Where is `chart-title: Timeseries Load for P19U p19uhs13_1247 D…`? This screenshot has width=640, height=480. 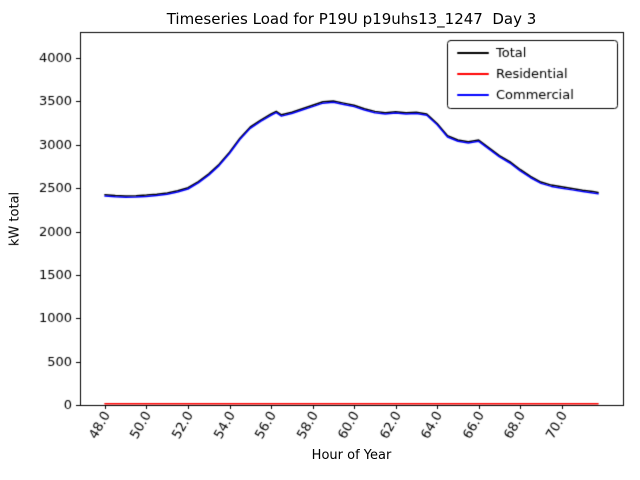 chart-title: Timeseries Load for P19U p19uhs13_1247 D… is located at coordinates (351, 19).